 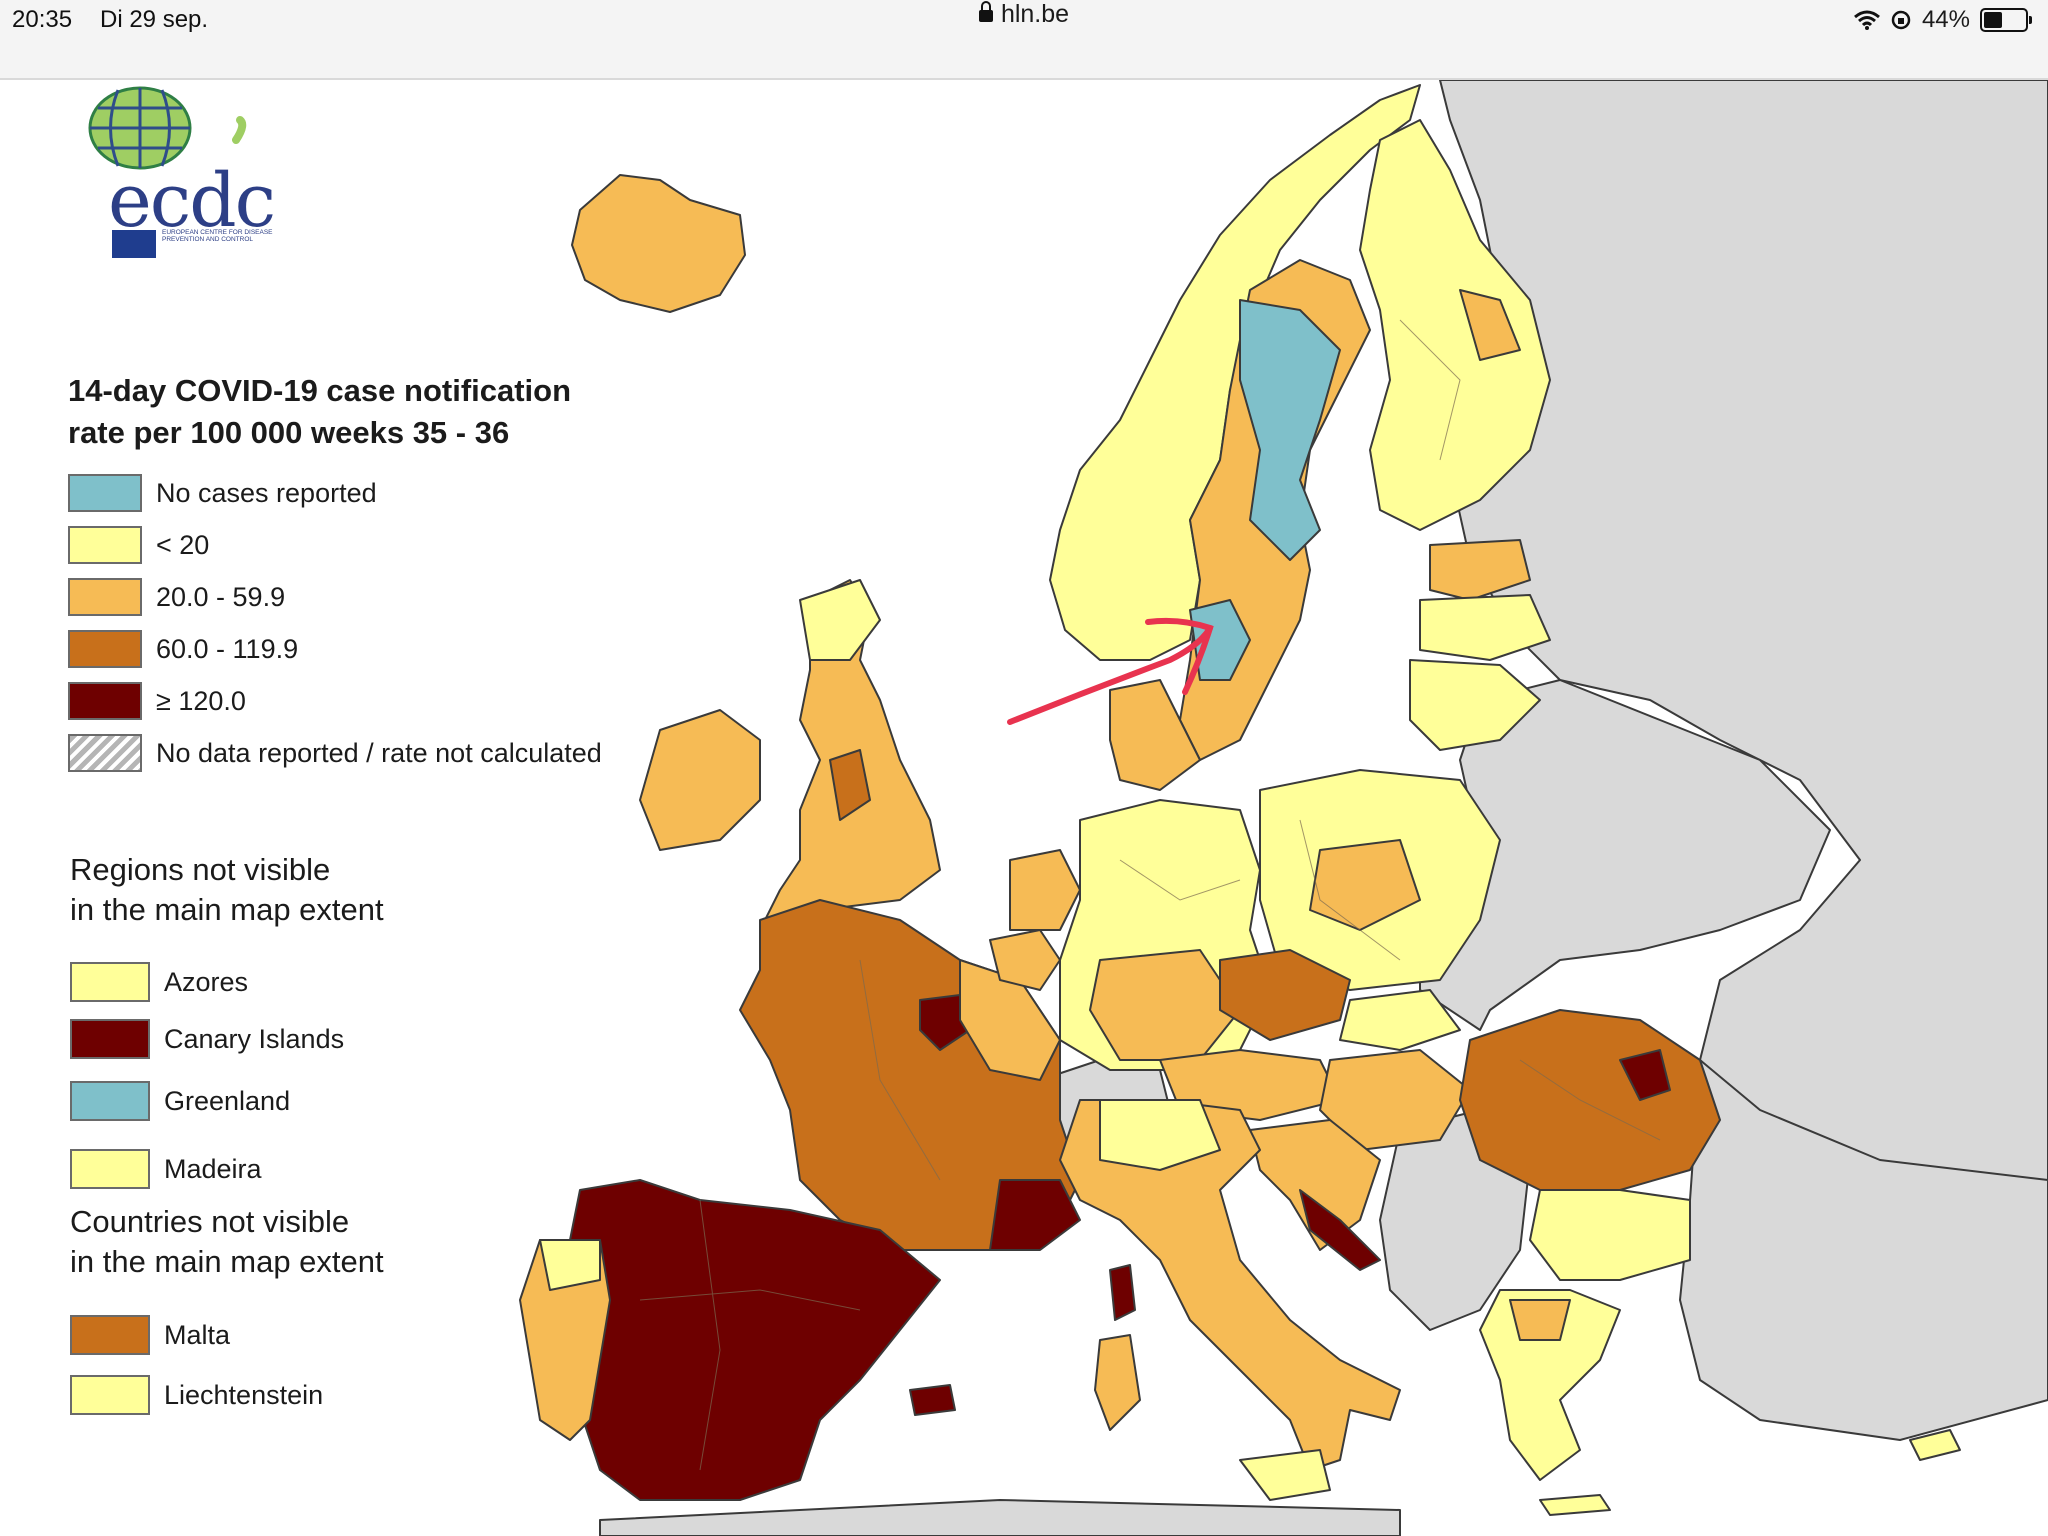 I want to click on italy, so click(x=1230, y=1285).